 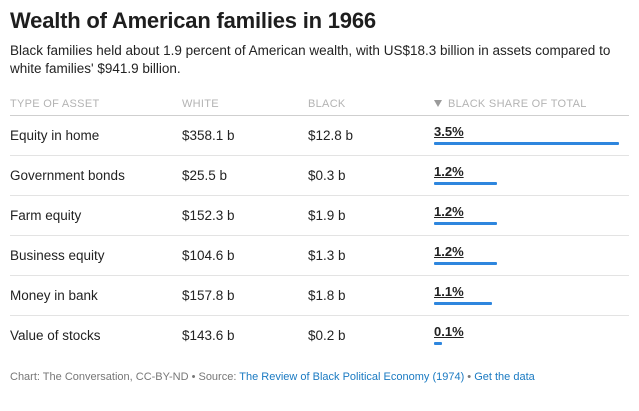 I want to click on column-header-share-label: BLACK SHARE OF TOTAL, so click(x=517, y=104).